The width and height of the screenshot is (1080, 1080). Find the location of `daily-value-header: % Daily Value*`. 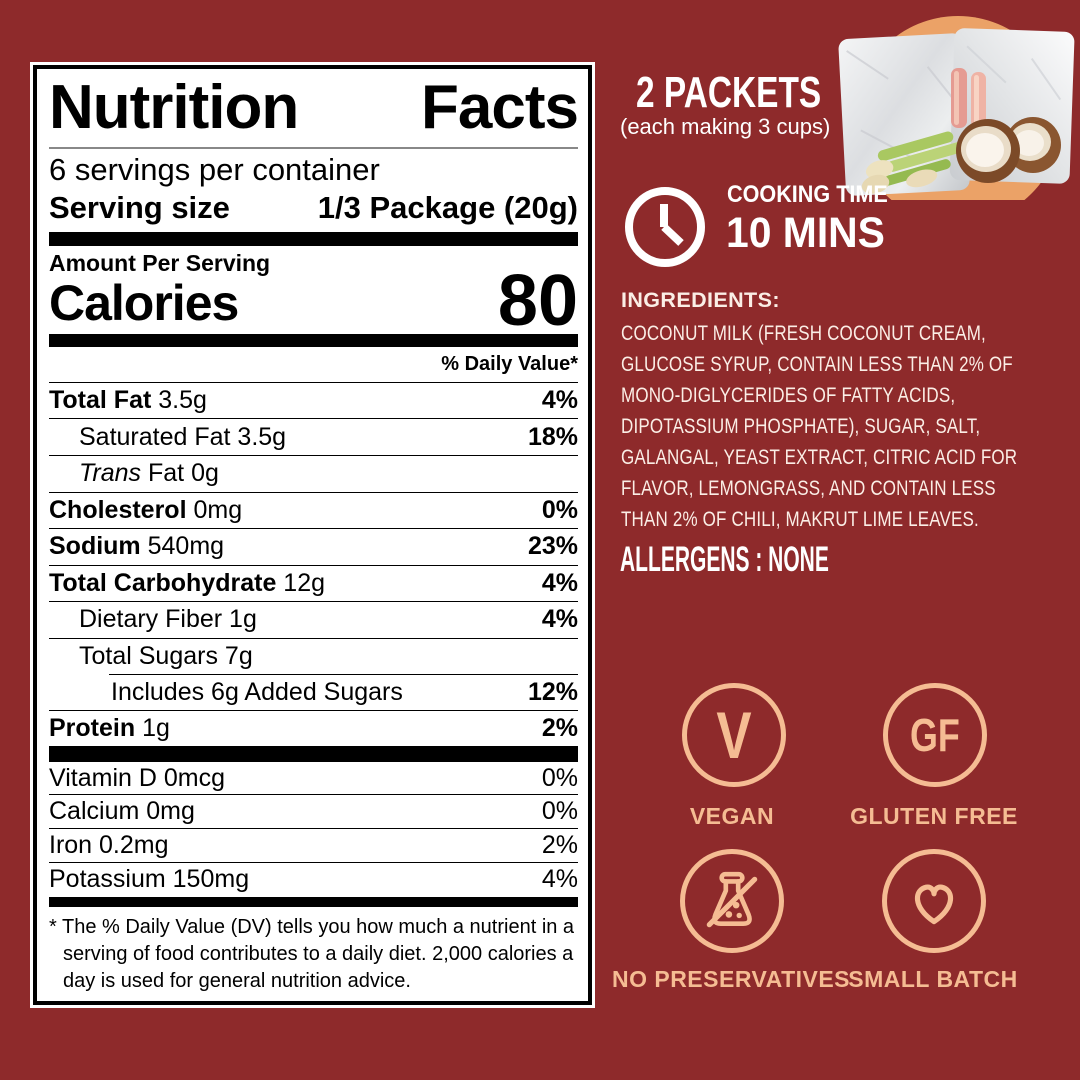

daily-value-header: % Daily Value* is located at coordinates (313, 365).